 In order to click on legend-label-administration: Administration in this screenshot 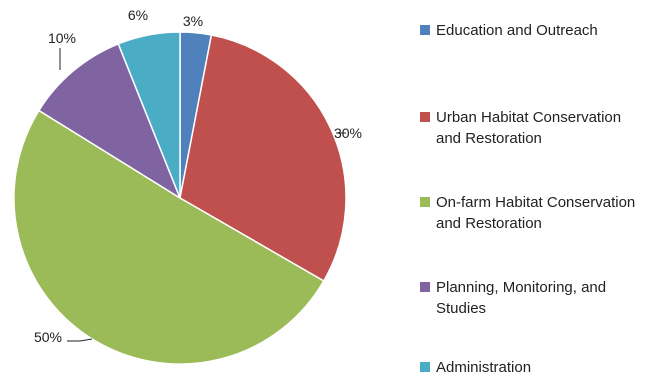, I will do `click(484, 367)`.